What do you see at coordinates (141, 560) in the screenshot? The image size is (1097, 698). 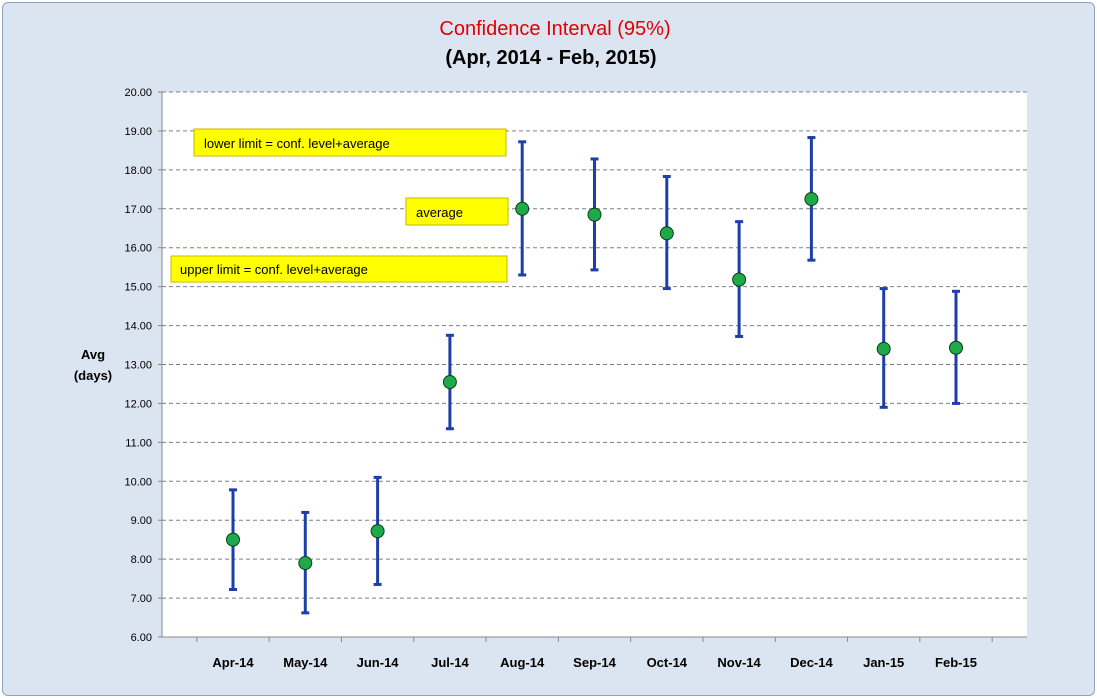 I see `y-tick-label: 8.00` at bounding box center [141, 560].